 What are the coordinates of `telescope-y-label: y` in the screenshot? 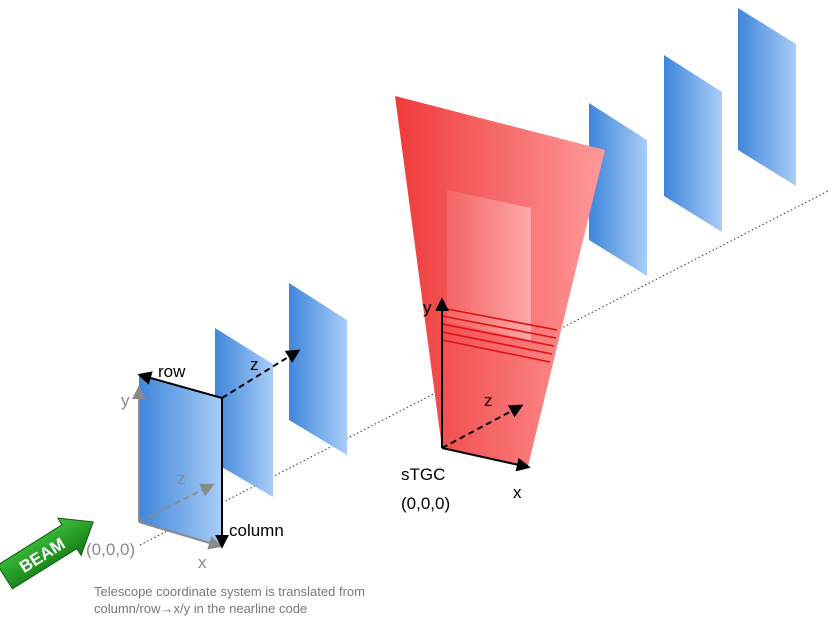 It's located at (125, 400).